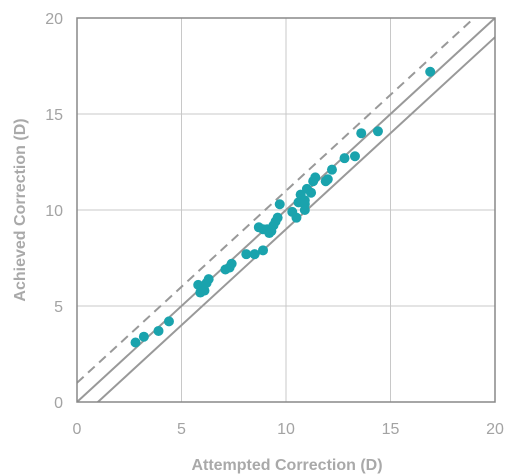 Image resolution: width=509 pixels, height=476 pixels. What do you see at coordinates (181, 429) in the screenshot?
I see `x-tick-label: 5` at bounding box center [181, 429].